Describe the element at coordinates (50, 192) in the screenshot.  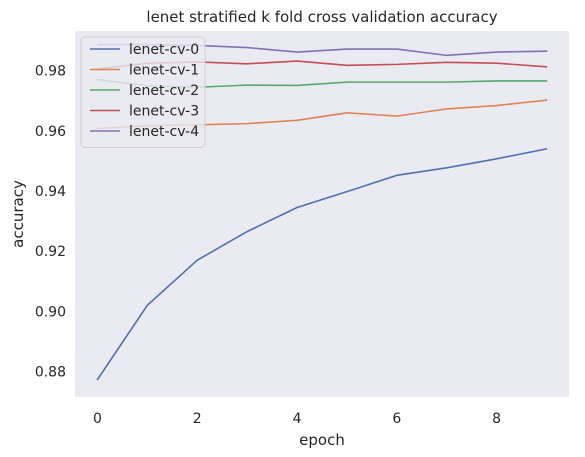
I see `y-tick-label: 0.94` at that location.